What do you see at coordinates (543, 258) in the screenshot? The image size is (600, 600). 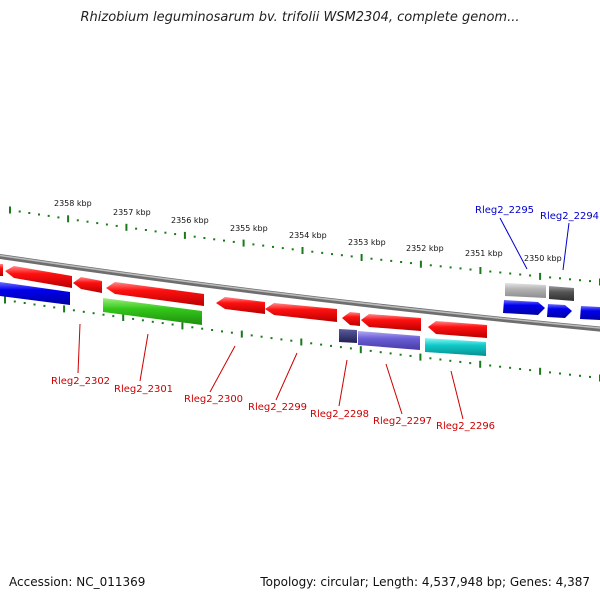 I see `scale-label: 2350 kbp` at bounding box center [543, 258].